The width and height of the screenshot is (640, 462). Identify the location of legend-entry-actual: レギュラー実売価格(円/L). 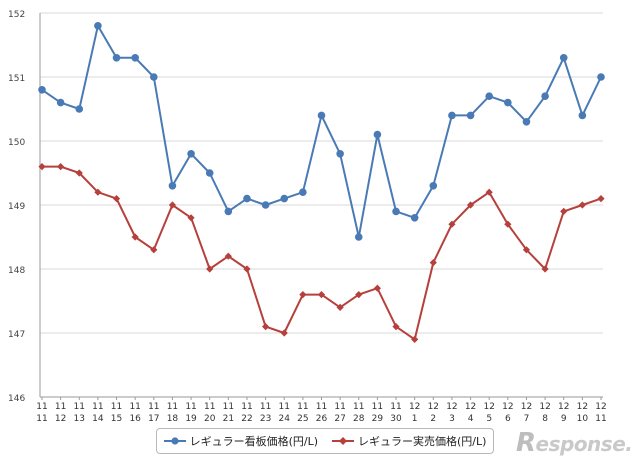
(409, 441).